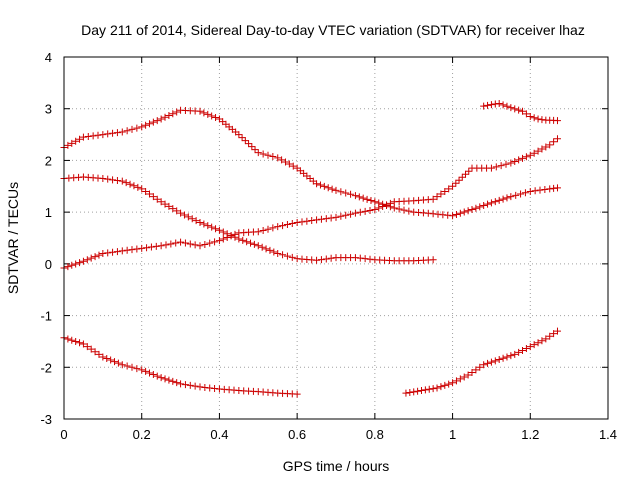 The height and width of the screenshot is (480, 640). Describe the element at coordinates (219, 434) in the screenshot. I see `x-tick-label: 0.4` at that location.